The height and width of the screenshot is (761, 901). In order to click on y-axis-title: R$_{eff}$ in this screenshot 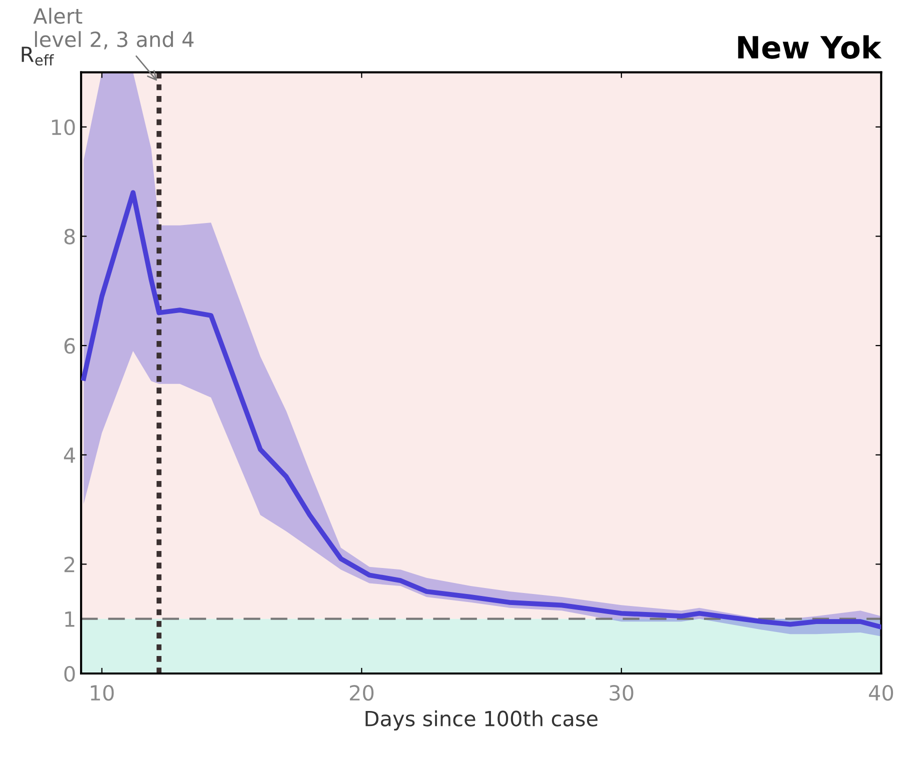, I will do `click(38, 56)`.